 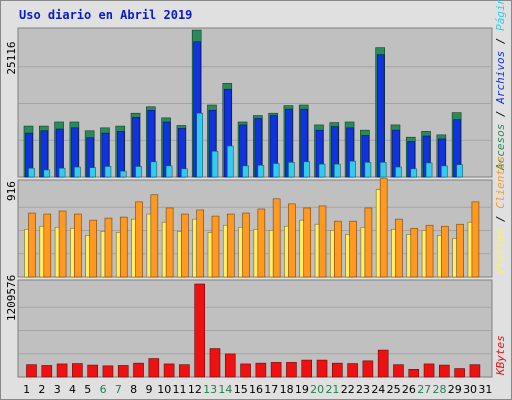 What do you see at coordinates (332, 389) in the screenshot?
I see `x-label-day-21: 21` at bounding box center [332, 389].